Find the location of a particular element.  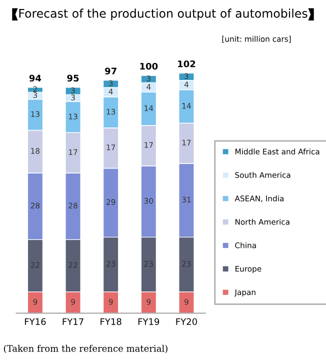

total-label: 97 is located at coordinates (110, 71).